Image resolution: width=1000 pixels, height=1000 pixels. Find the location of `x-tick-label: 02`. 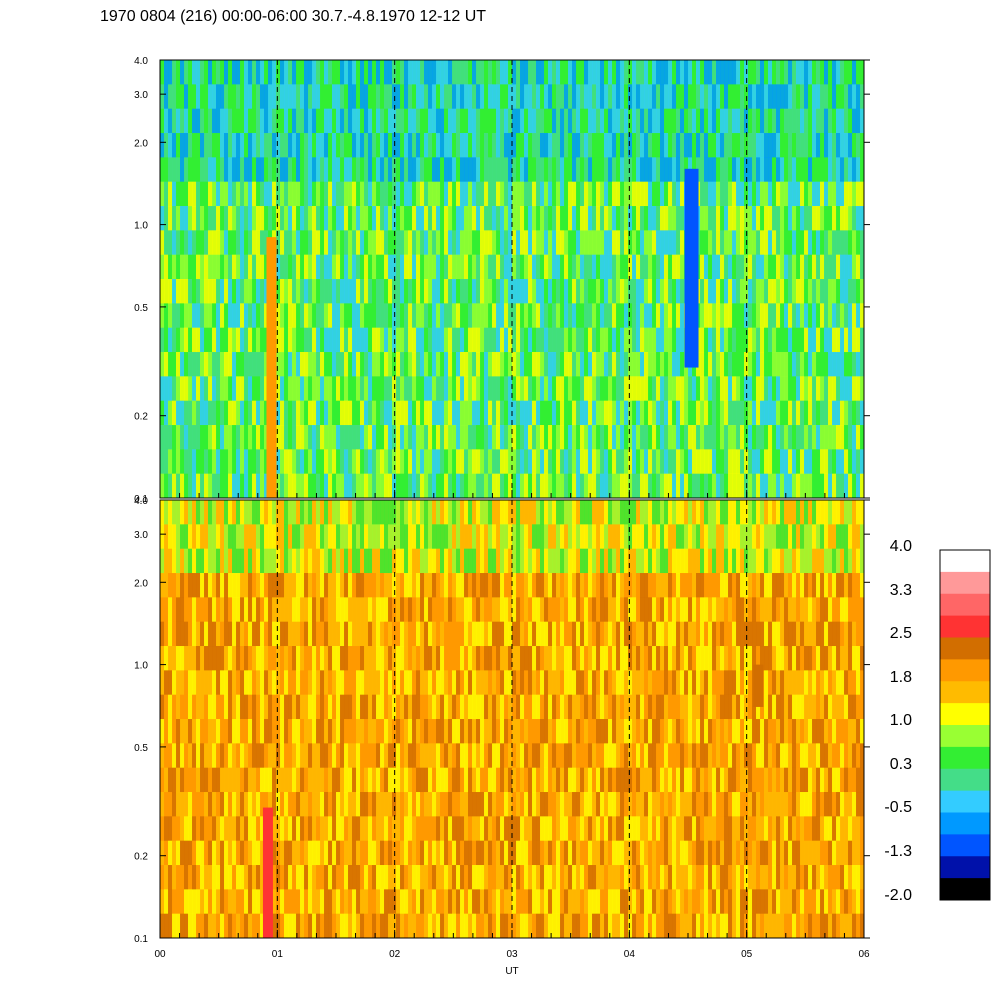

x-tick-label: 02 is located at coordinates (395, 954).